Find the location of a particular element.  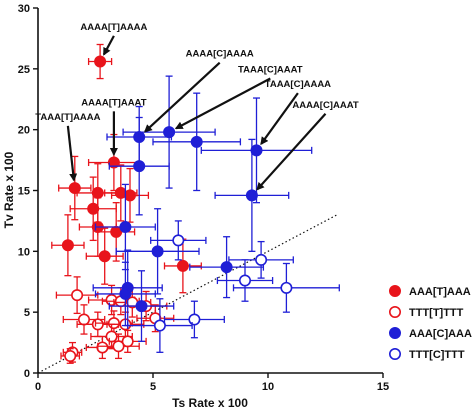

legend-label: AAA[T]AAA is located at coordinates (440, 292).